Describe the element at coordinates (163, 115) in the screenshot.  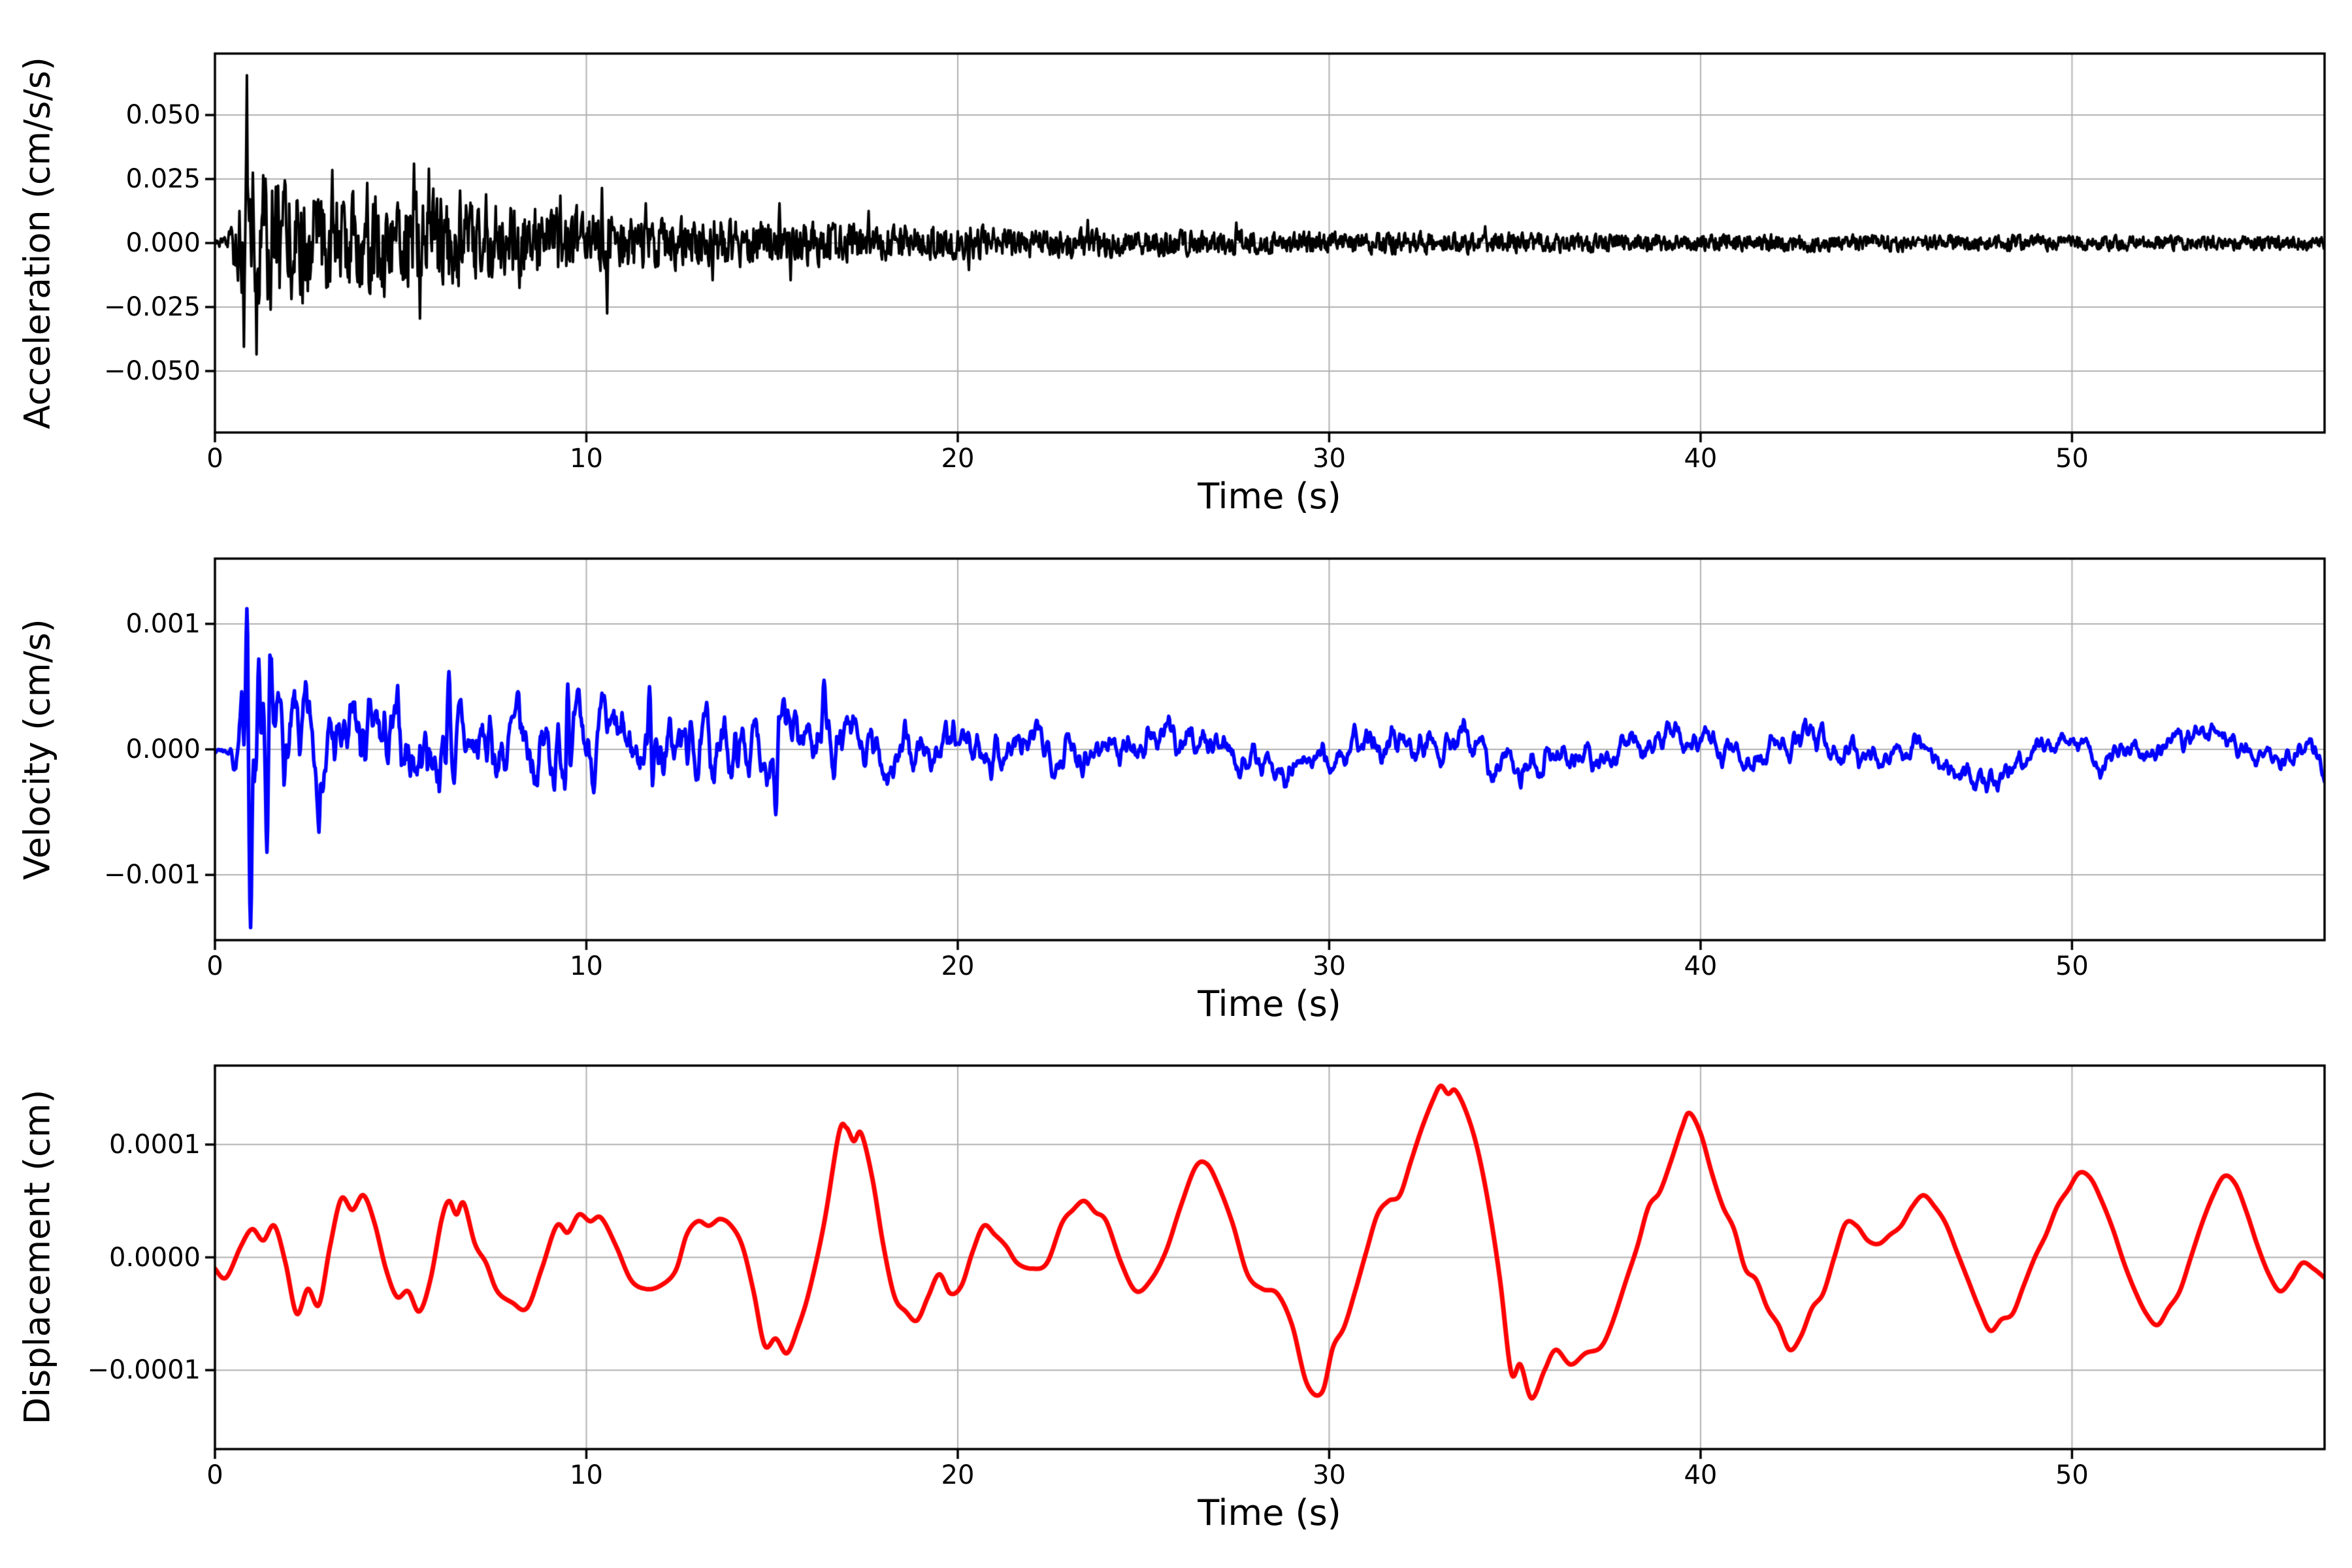
I see `y-tick-label-acceleration: 0.050` at that location.